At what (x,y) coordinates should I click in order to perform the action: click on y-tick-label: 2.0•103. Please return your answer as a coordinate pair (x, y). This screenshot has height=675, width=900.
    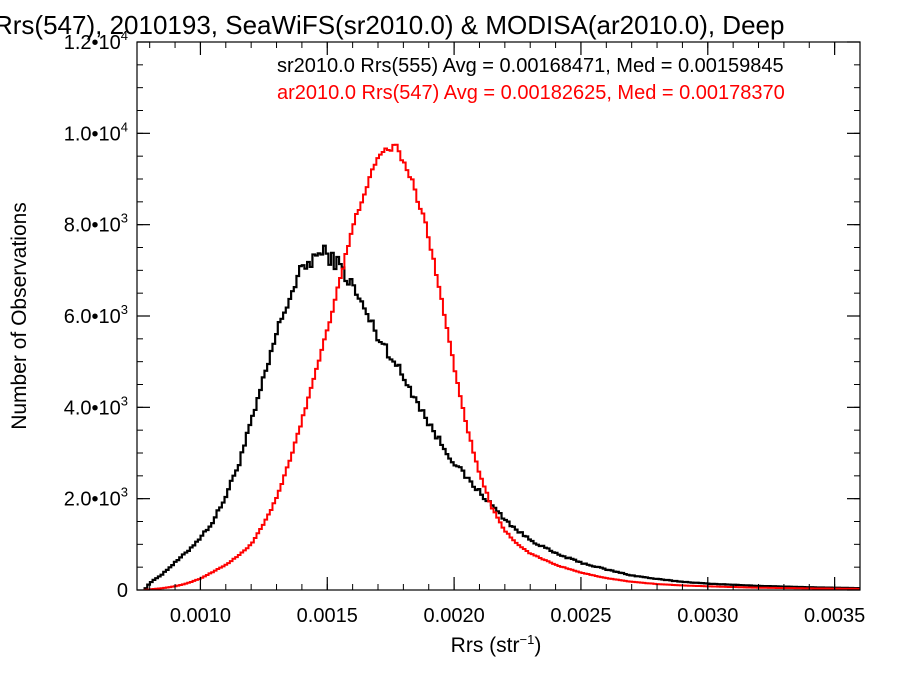
    Looking at the image, I should click on (96, 498).